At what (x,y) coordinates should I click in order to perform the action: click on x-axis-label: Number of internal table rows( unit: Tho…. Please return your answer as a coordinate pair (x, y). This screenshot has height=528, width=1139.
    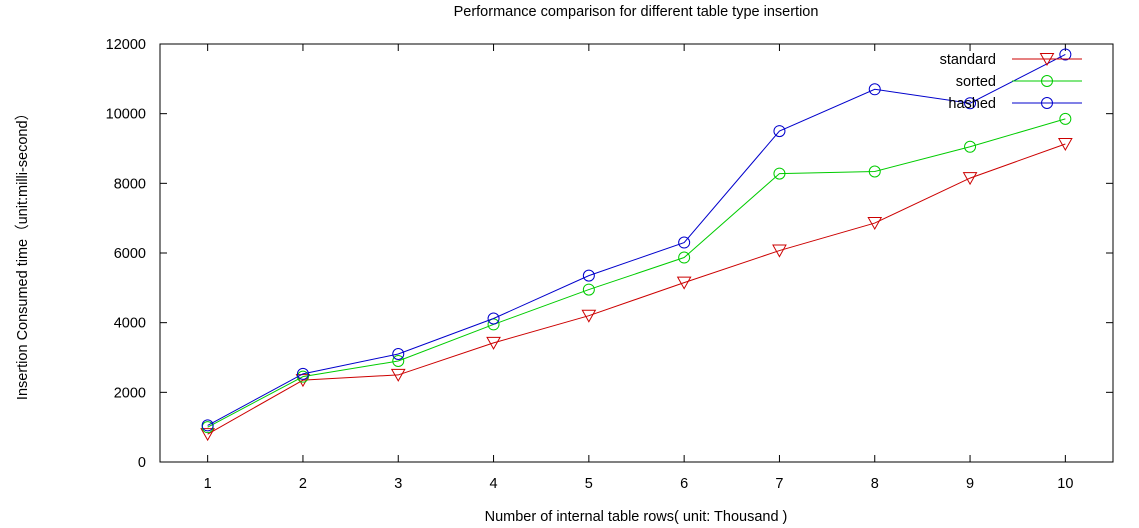
    Looking at the image, I should click on (636, 517).